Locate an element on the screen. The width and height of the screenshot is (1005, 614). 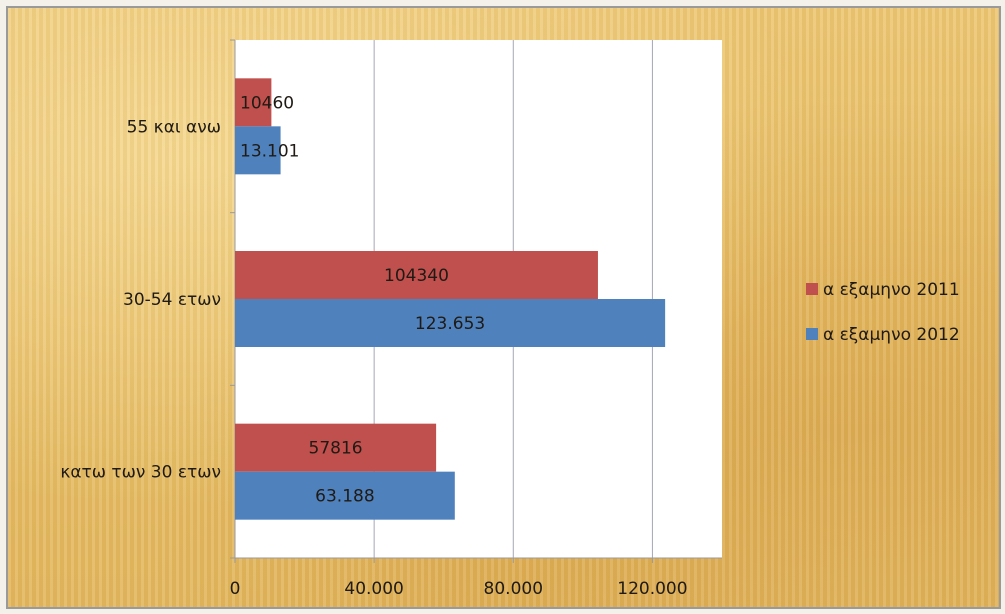
category-label: 30-54 ετων is located at coordinates (172, 300).